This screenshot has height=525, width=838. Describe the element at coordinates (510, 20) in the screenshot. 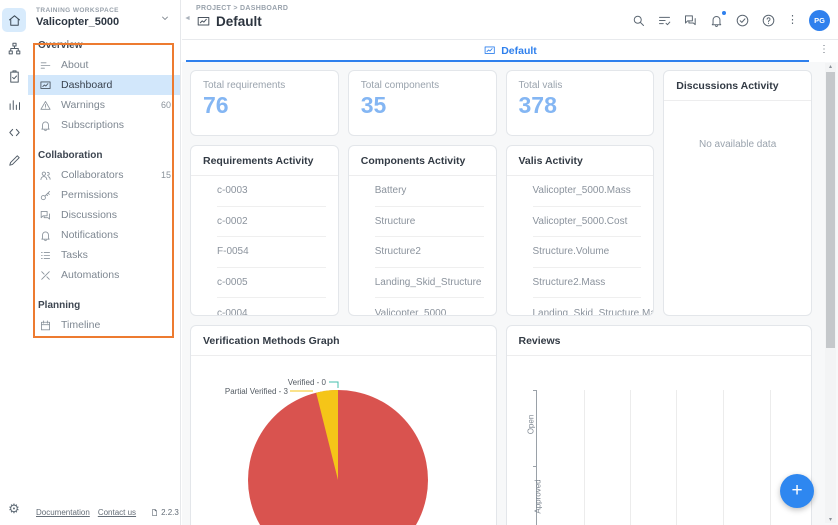

I see `top-bar: ◄ PROJECT > DASHBOARD Default ⋮ PG` at that location.